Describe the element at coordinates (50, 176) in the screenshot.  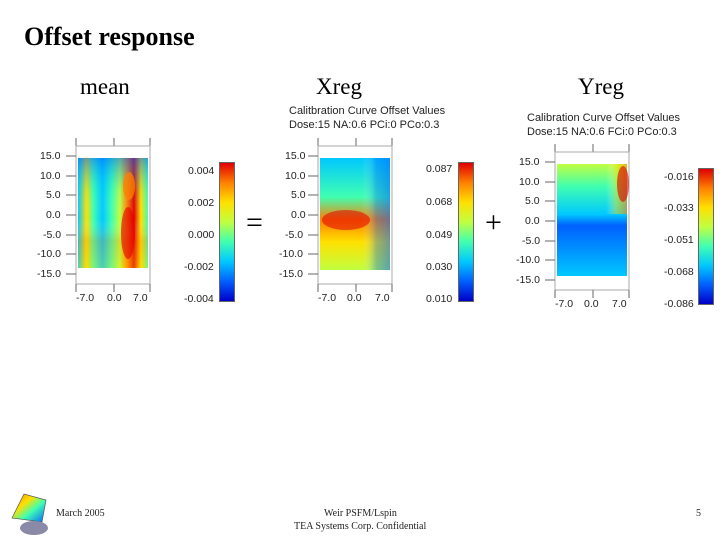
I see `mean-y-tick: 10.0` at that location.